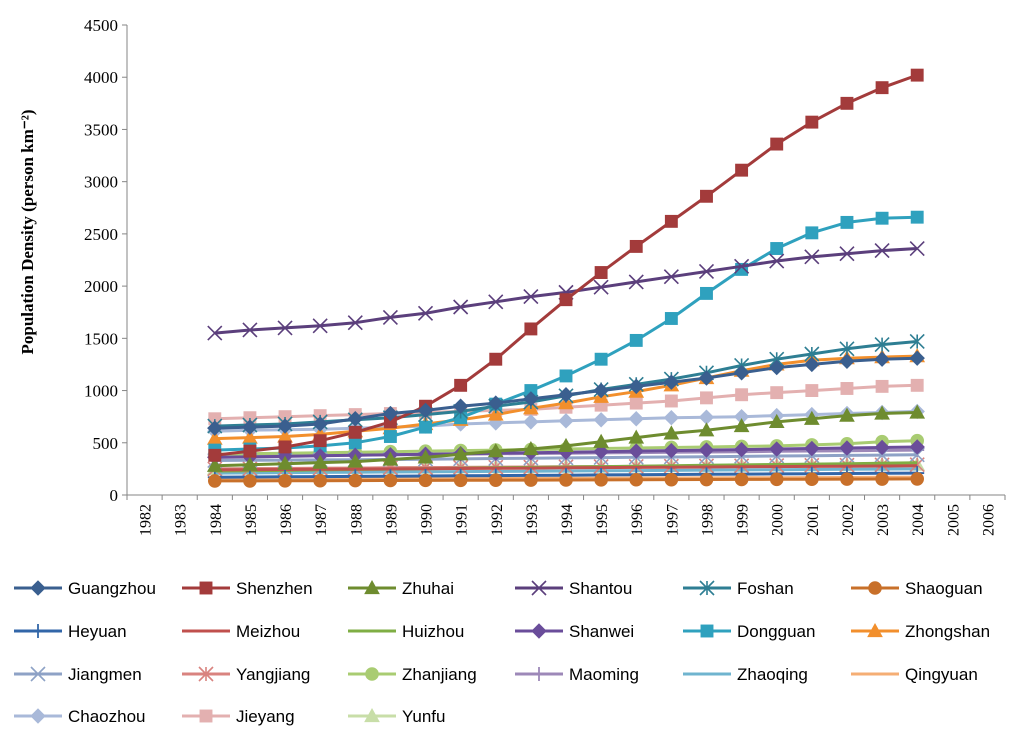 The height and width of the screenshot is (736, 1024). I want to click on y-tick-label: 3000, so click(101, 182).